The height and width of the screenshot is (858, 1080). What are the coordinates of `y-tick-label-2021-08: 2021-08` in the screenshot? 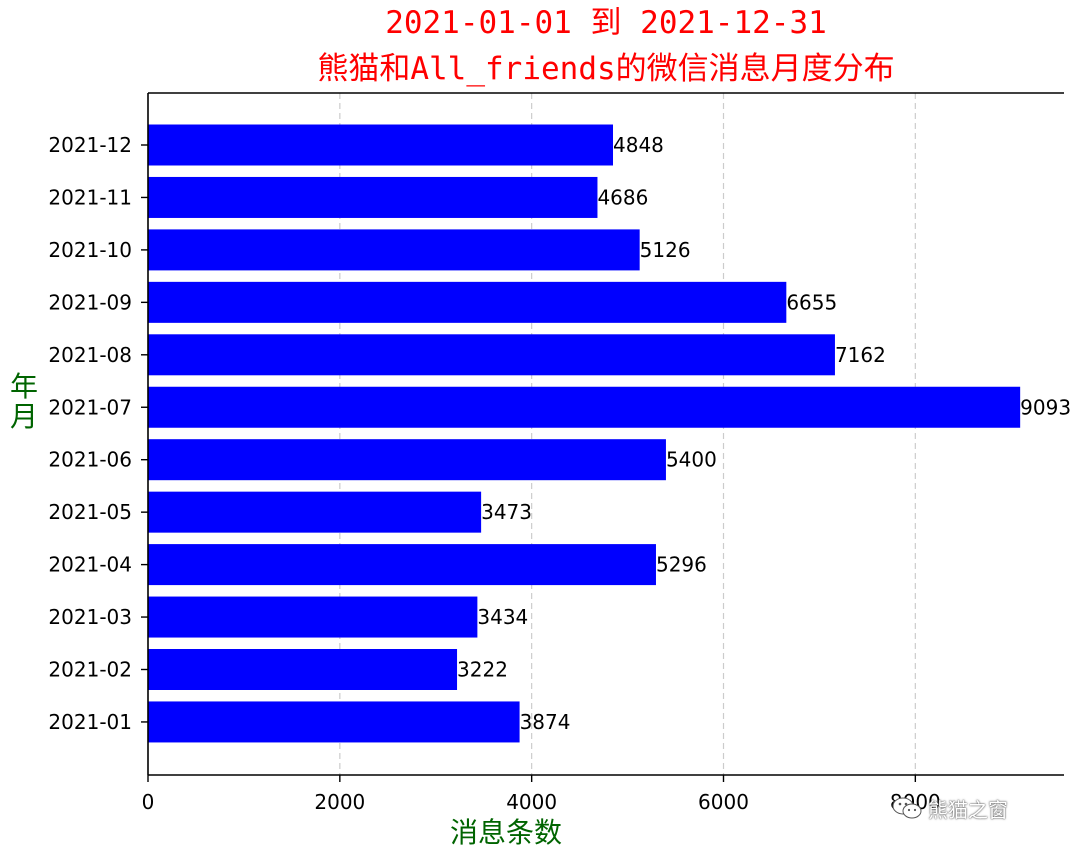 It's located at (90, 355).